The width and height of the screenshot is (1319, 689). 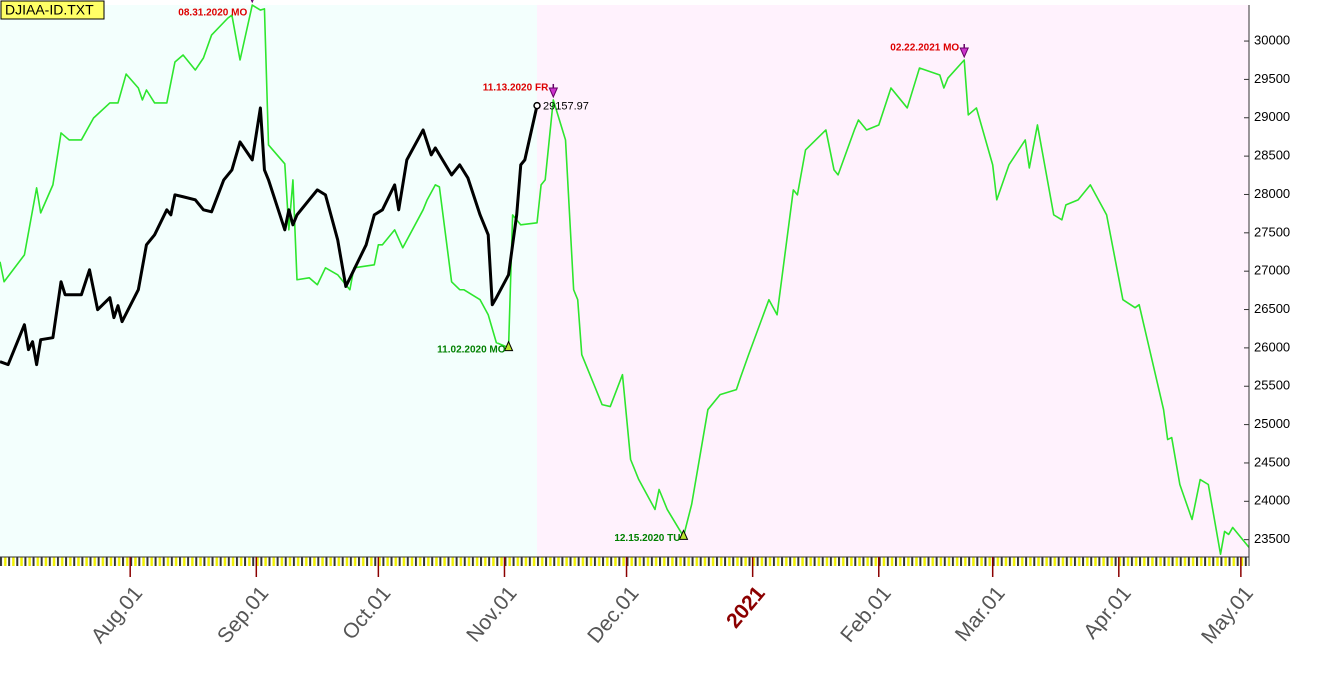 I want to click on end-value-label: 29157.97, so click(x=566, y=107).